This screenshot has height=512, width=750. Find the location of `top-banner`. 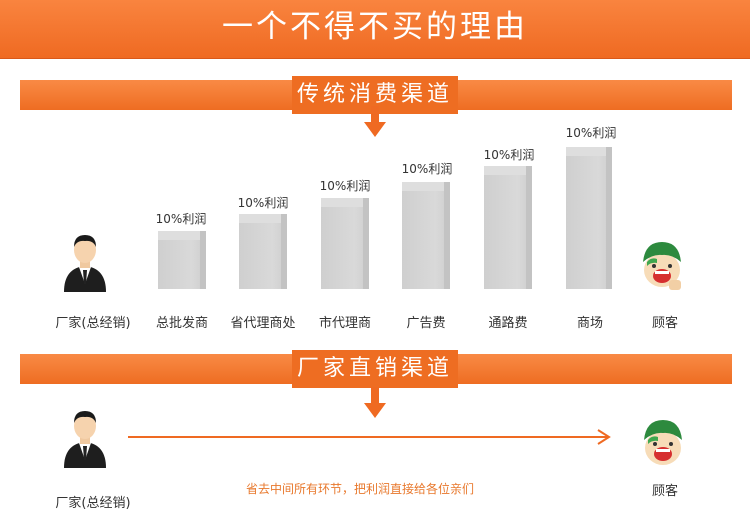

top-banner is located at coordinates (375, 29).